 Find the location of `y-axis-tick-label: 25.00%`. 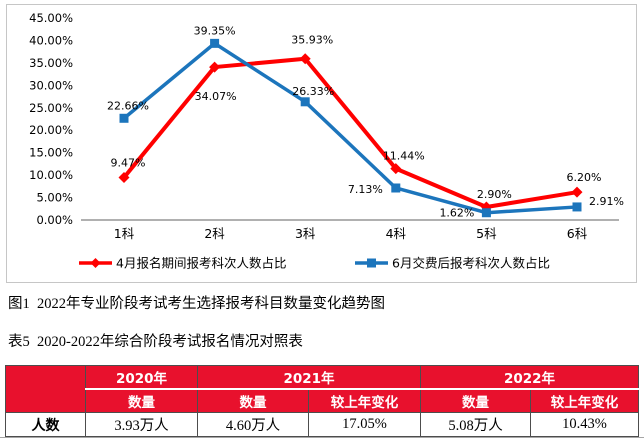

y-axis-tick-label: 25.00% is located at coordinates (51, 108).